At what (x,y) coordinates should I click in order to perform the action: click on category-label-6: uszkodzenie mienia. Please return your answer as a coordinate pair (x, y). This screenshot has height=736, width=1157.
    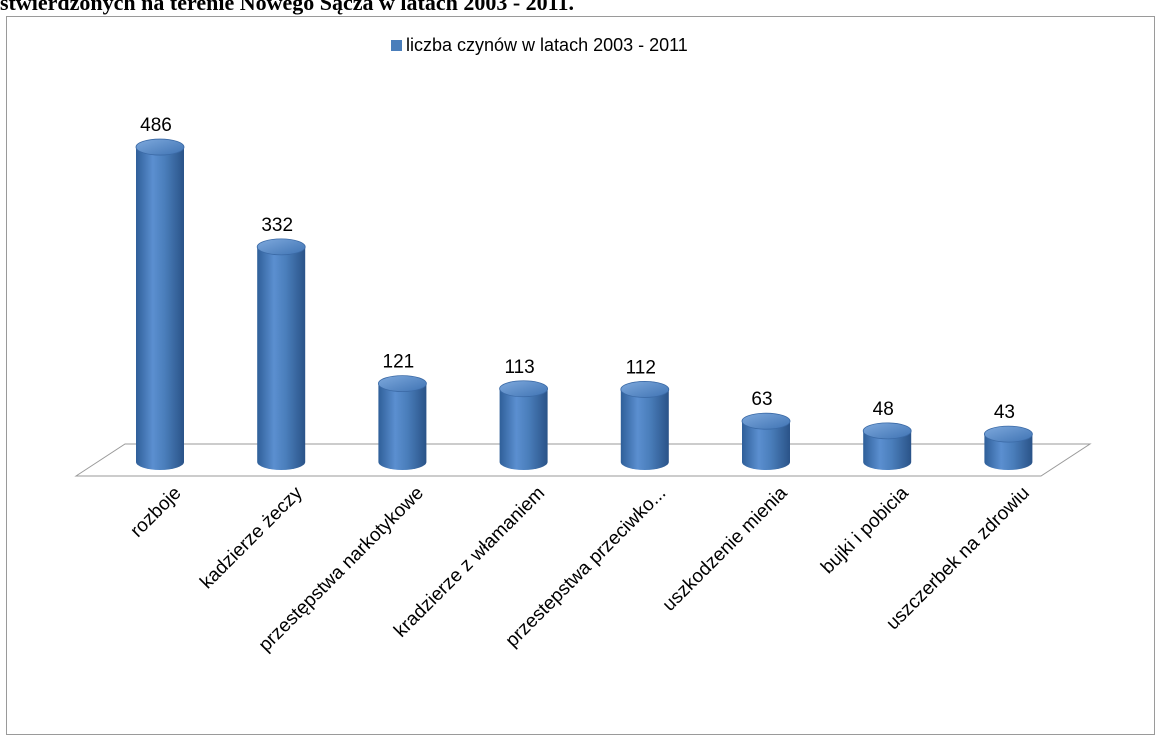
    Looking at the image, I should click on (725, 548).